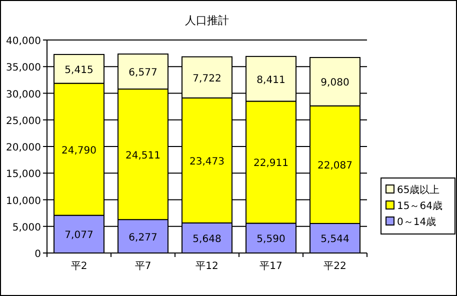 The image size is (457, 296). What do you see at coordinates (23, 121) in the screenshot?
I see `y-tick-label: 25,000` at bounding box center [23, 121].